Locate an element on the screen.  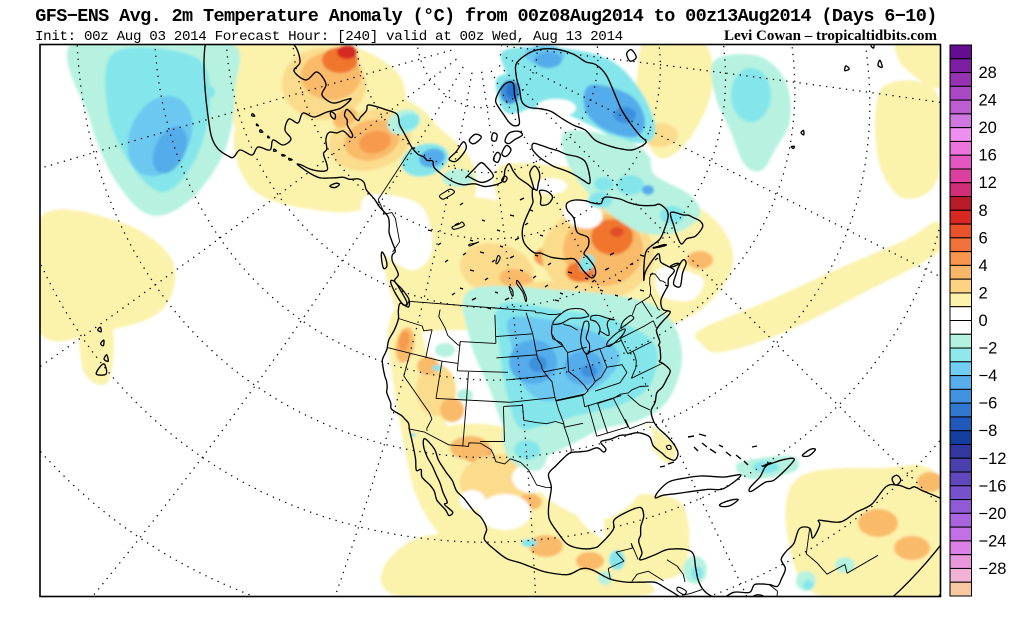
svg-text:Levi Cowan – tropicaltidbits.c: Levi Cowan – tropicaltidbits.com is located at coordinates (831, 36).